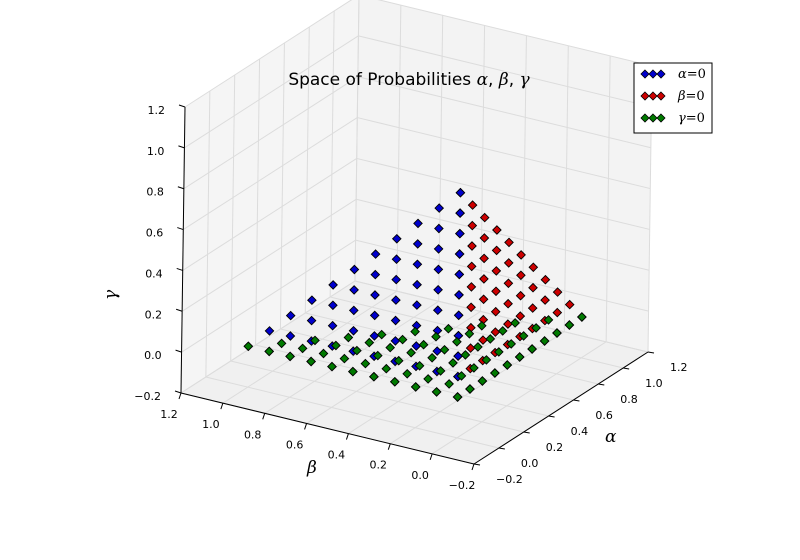 The height and width of the screenshot is (560, 800). Describe the element at coordinates (654, 383) in the screenshot. I see `x-tick-label: 1.0` at that location.